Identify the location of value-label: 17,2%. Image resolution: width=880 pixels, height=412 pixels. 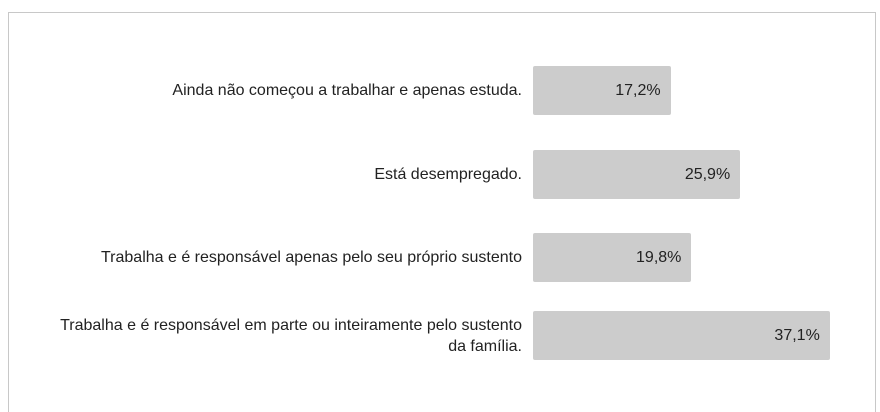
(638, 90).